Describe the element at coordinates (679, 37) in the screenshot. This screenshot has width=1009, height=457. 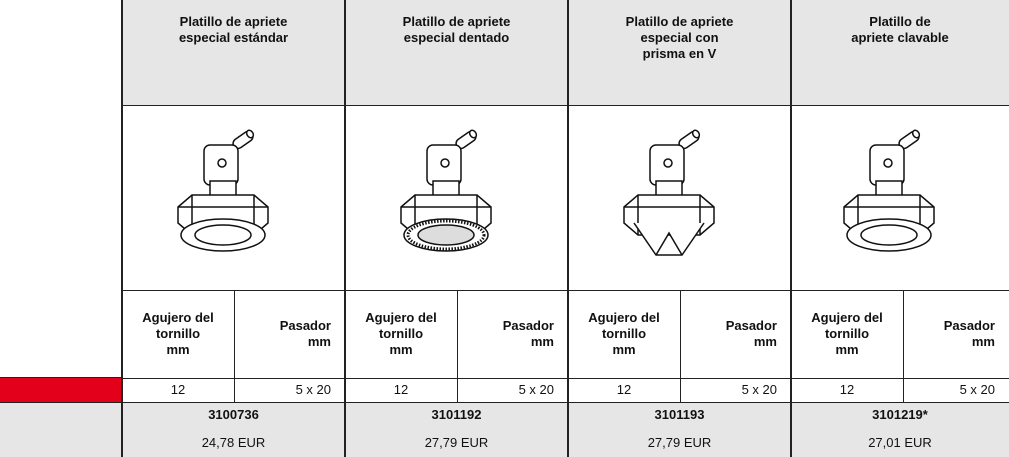
I see `text-line: especial con` at that location.